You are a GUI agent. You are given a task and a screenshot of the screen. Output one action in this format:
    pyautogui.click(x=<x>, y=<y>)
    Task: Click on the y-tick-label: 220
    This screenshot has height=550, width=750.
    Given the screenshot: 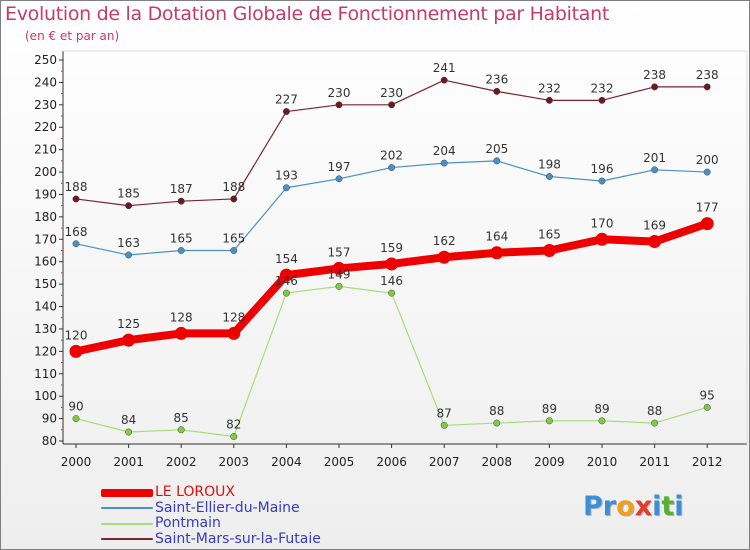 What is the action you would take?
    pyautogui.click(x=45, y=127)
    